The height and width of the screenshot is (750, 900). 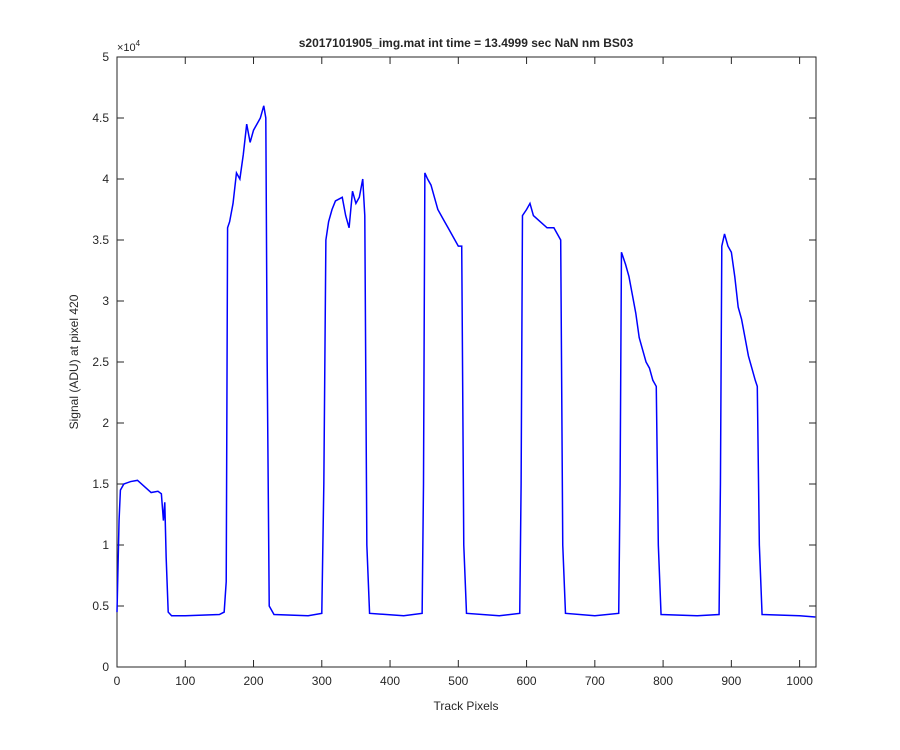 What do you see at coordinates (100, 240) in the screenshot?
I see `y-tick-label: 3.5` at bounding box center [100, 240].